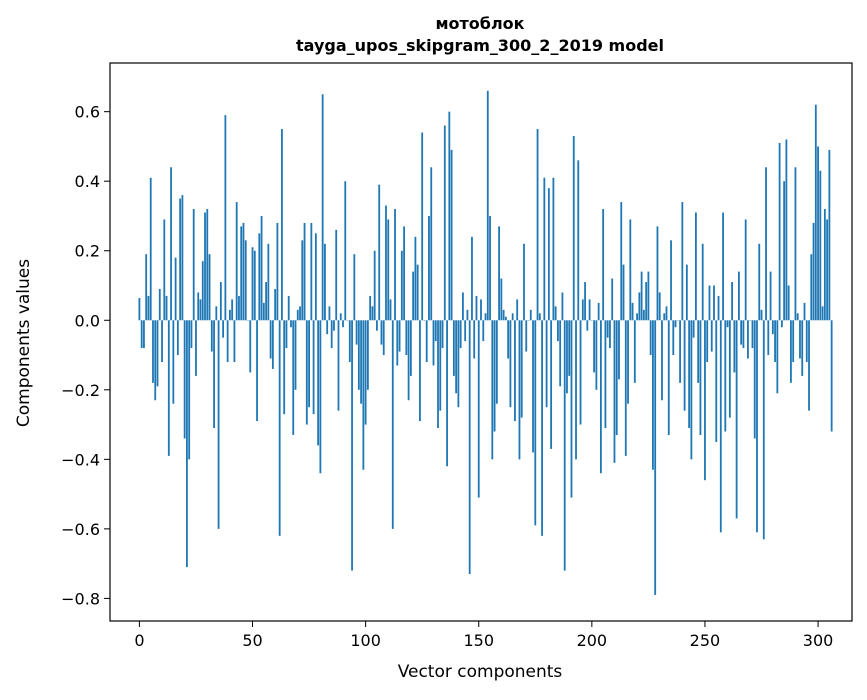  I want to click on y-tick-label: 0.6, so click(87, 112).